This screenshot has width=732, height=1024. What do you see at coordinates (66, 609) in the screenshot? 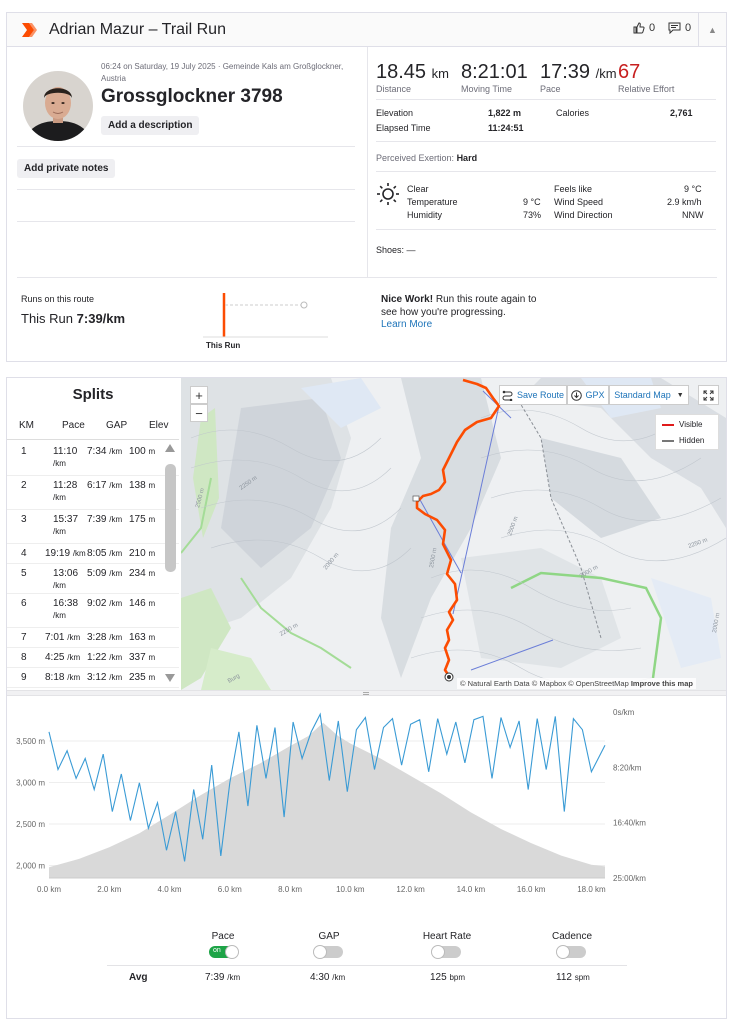
I see `split-pace: 16:38/km` at bounding box center [66, 609].